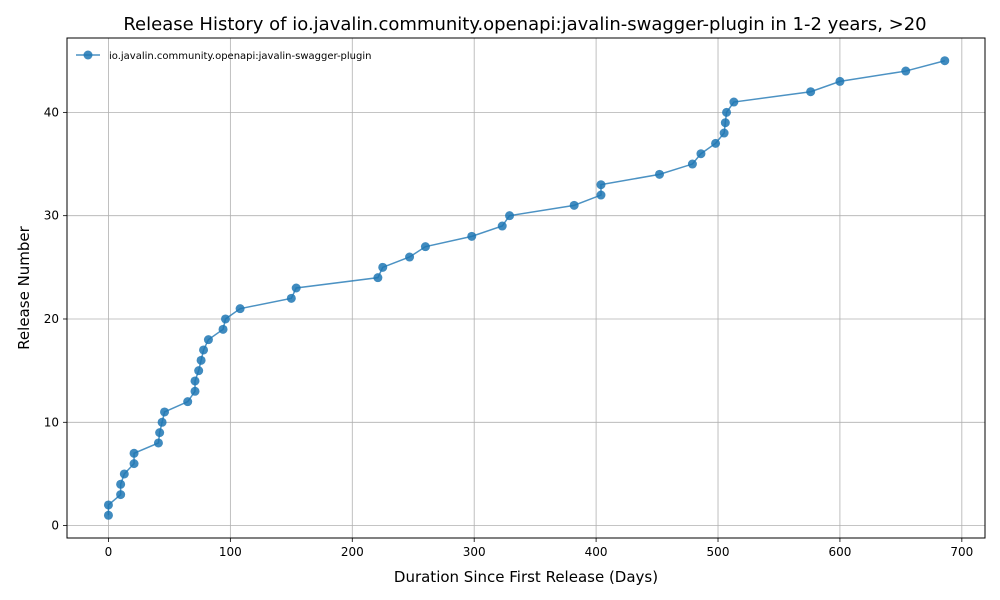 The width and height of the screenshot is (1000, 600). Describe the element at coordinates (51, 216) in the screenshot. I see `y-tick-label: 30` at that location.